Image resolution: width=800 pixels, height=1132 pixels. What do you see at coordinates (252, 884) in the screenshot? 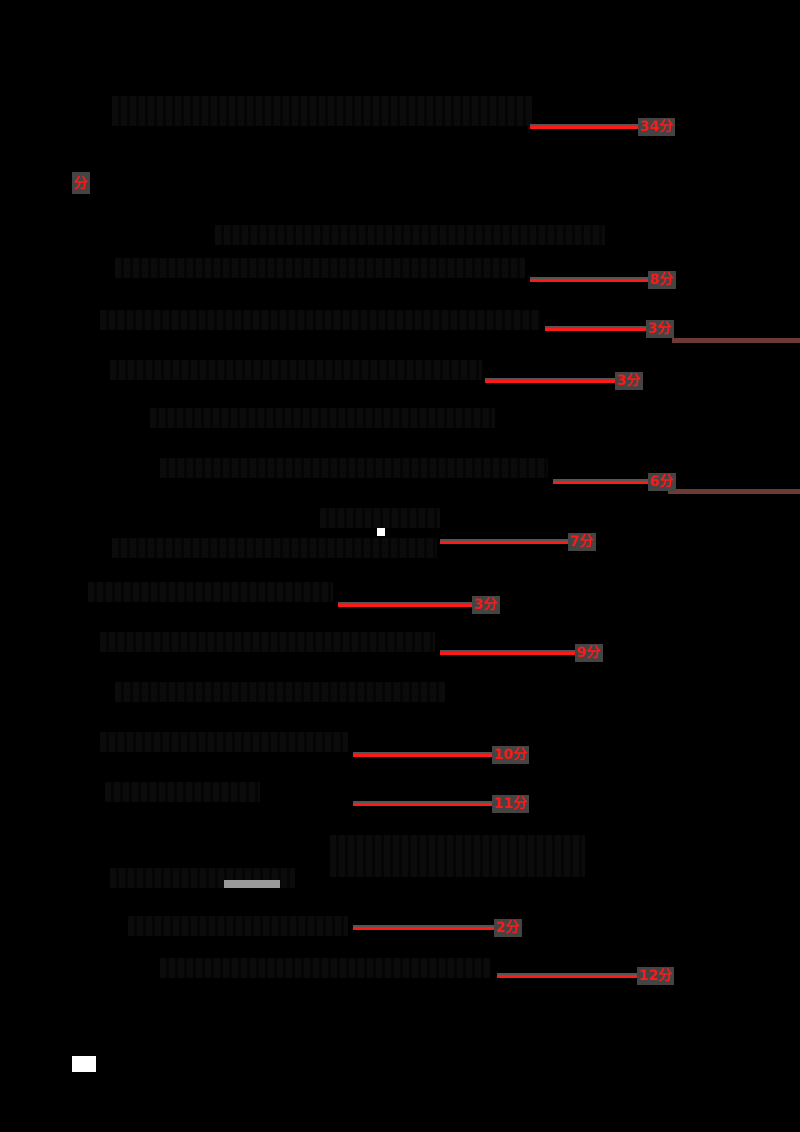
I see `gray-bar` at bounding box center [252, 884].